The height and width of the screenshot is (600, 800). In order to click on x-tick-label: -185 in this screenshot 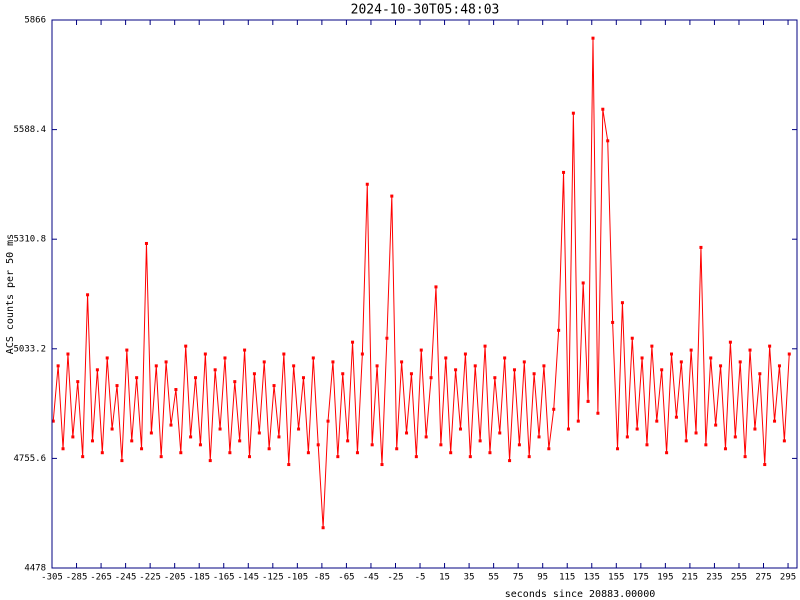, I will do `click(199, 578)`.